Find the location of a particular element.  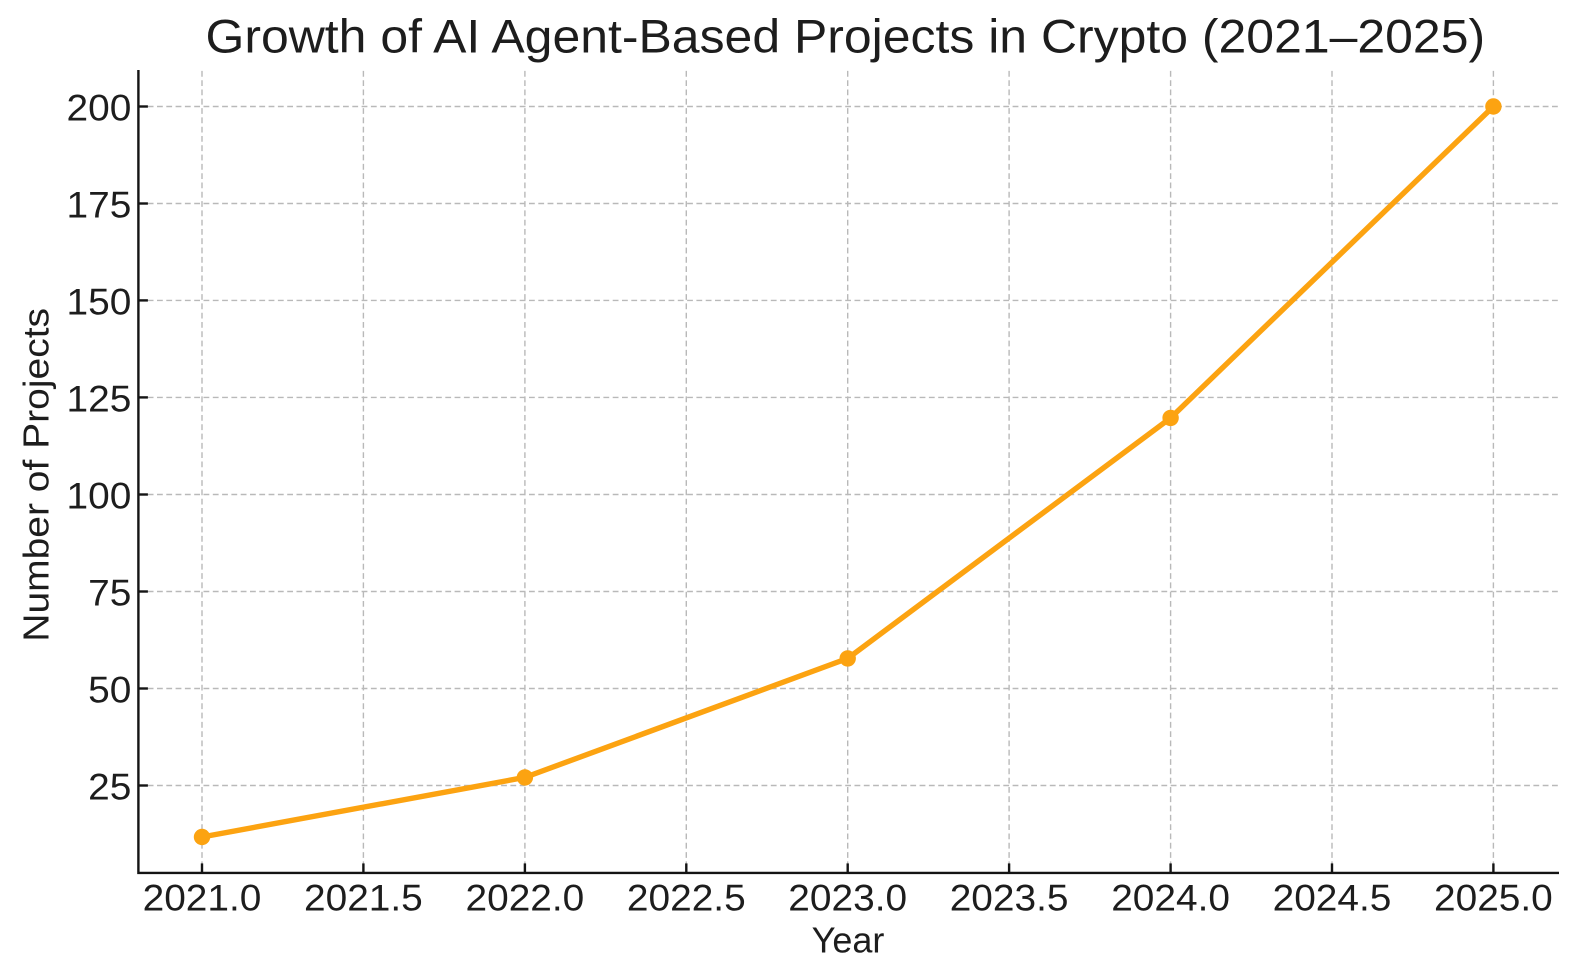

svg-text: 50 is located at coordinates (109, 690).